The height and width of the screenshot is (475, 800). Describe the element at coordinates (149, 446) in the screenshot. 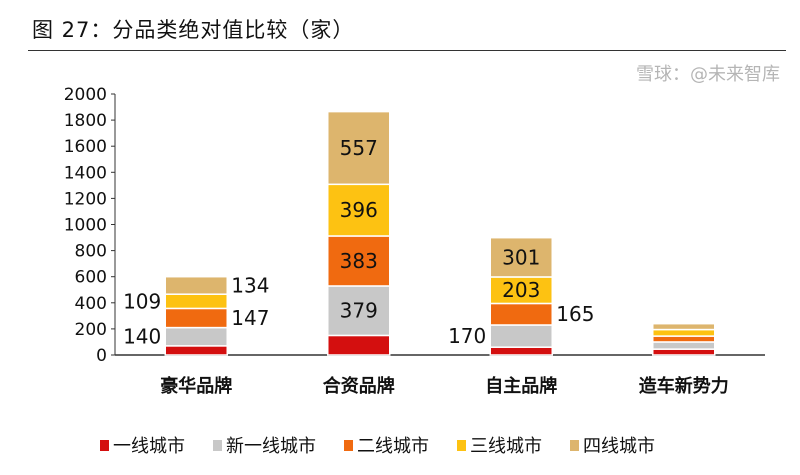

I see `legend-label: 一线城市` at that location.